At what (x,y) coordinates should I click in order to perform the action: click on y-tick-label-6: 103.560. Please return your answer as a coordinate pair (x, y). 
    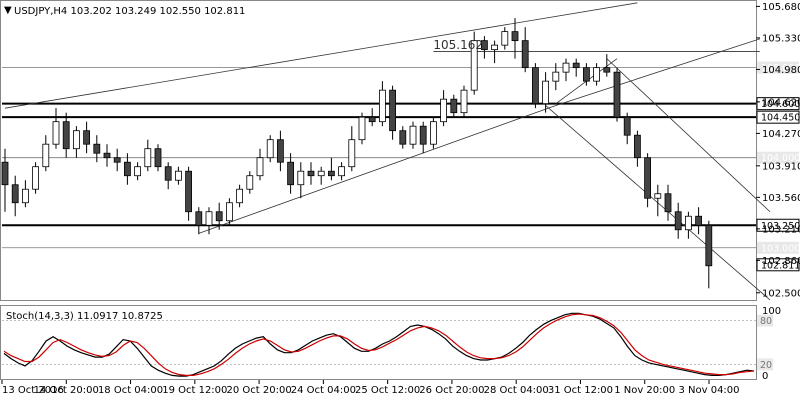
    Looking at the image, I should click on (781, 198).